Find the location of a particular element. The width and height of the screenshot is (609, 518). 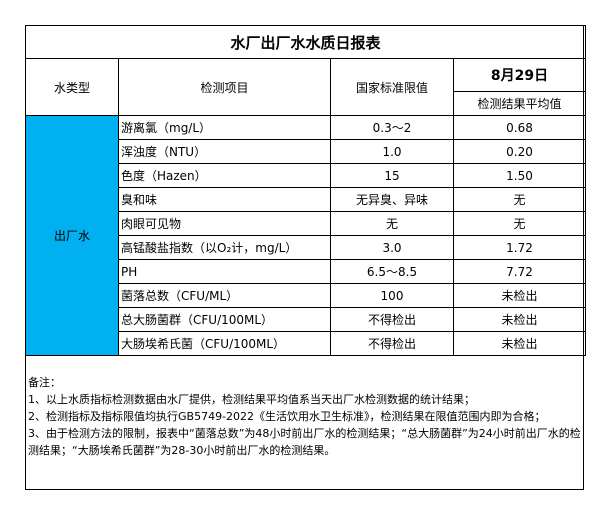

table-row: 大肠埃希氏菌（CFU/100ML） 不得检出 未检出 is located at coordinates (306, 343).